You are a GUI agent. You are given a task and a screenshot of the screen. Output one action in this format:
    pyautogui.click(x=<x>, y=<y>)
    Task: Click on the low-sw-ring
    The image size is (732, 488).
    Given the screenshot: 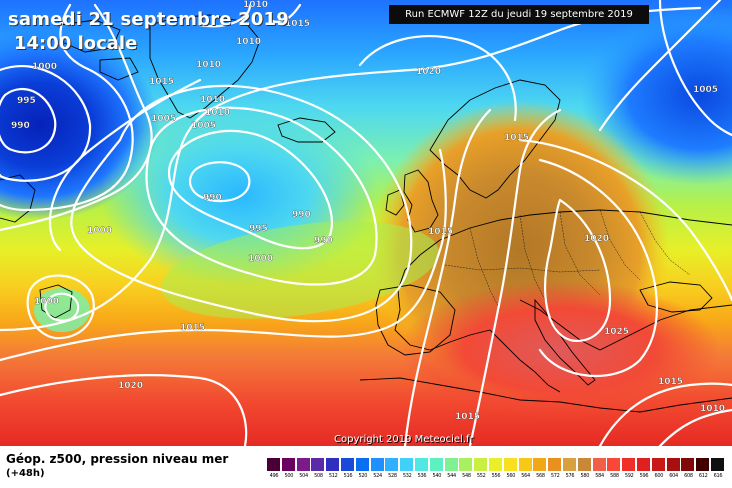 What is the action you would take?
    pyautogui.click(x=62, y=307)
    